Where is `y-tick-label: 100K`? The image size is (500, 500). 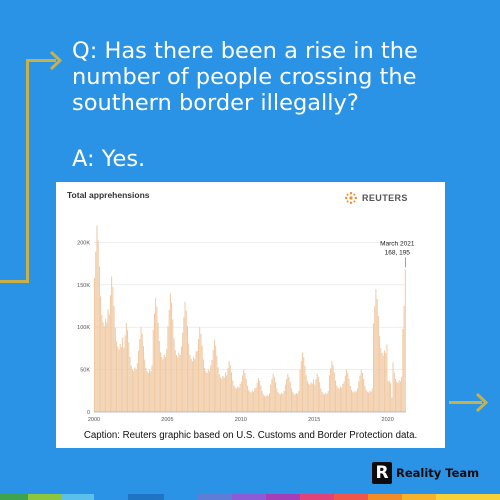
y-tick-label: 100K is located at coordinates (83, 328).